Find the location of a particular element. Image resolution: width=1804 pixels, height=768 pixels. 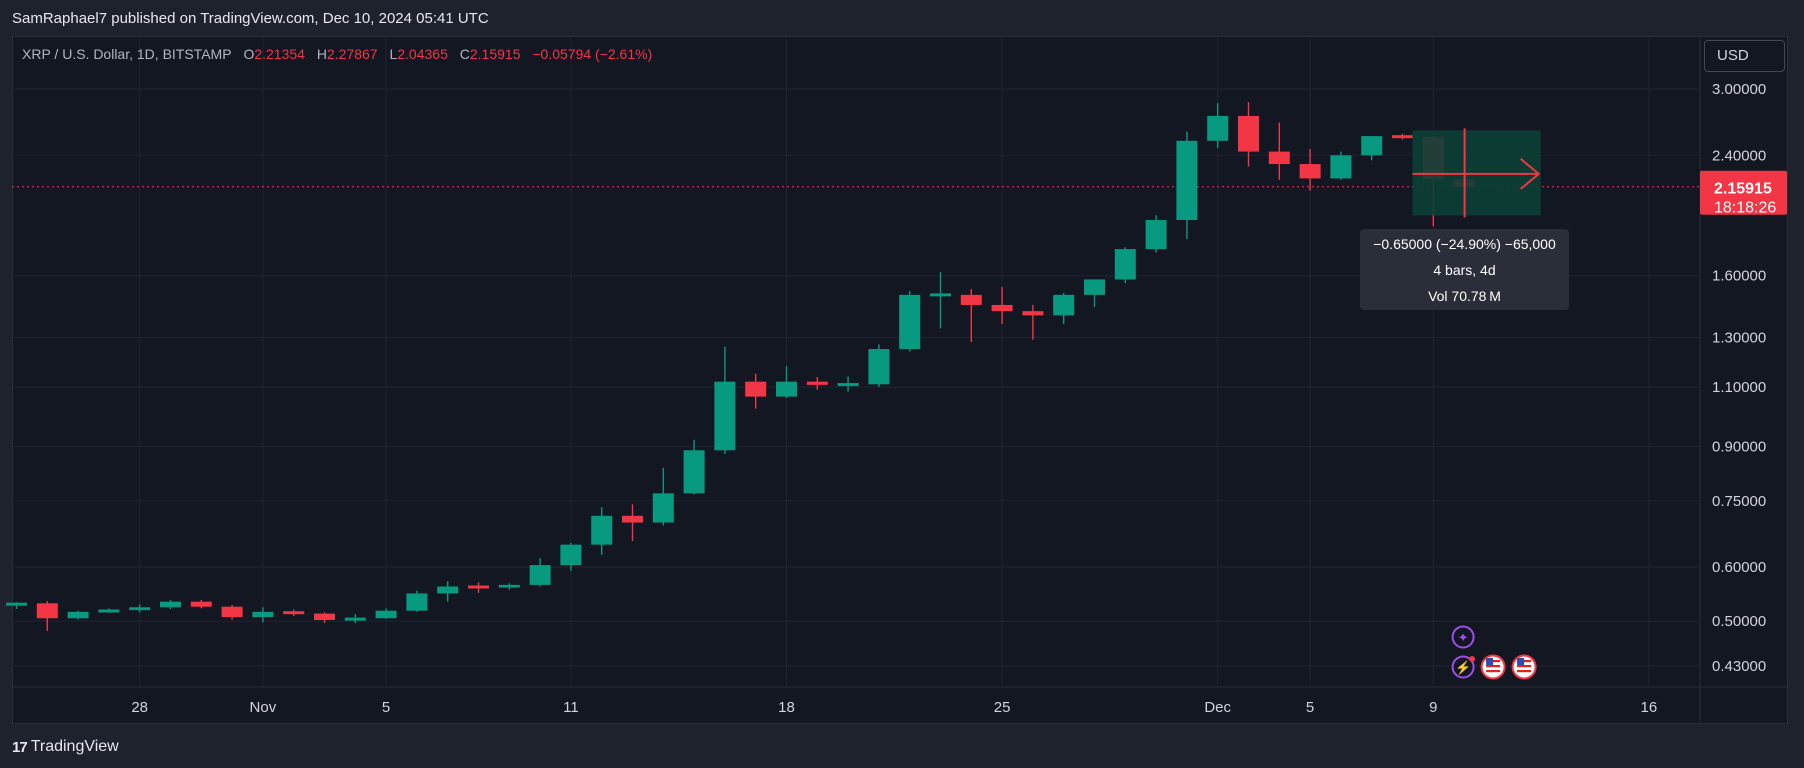

event-marker-lightning: ⚡ is located at coordinates (1463, 667).